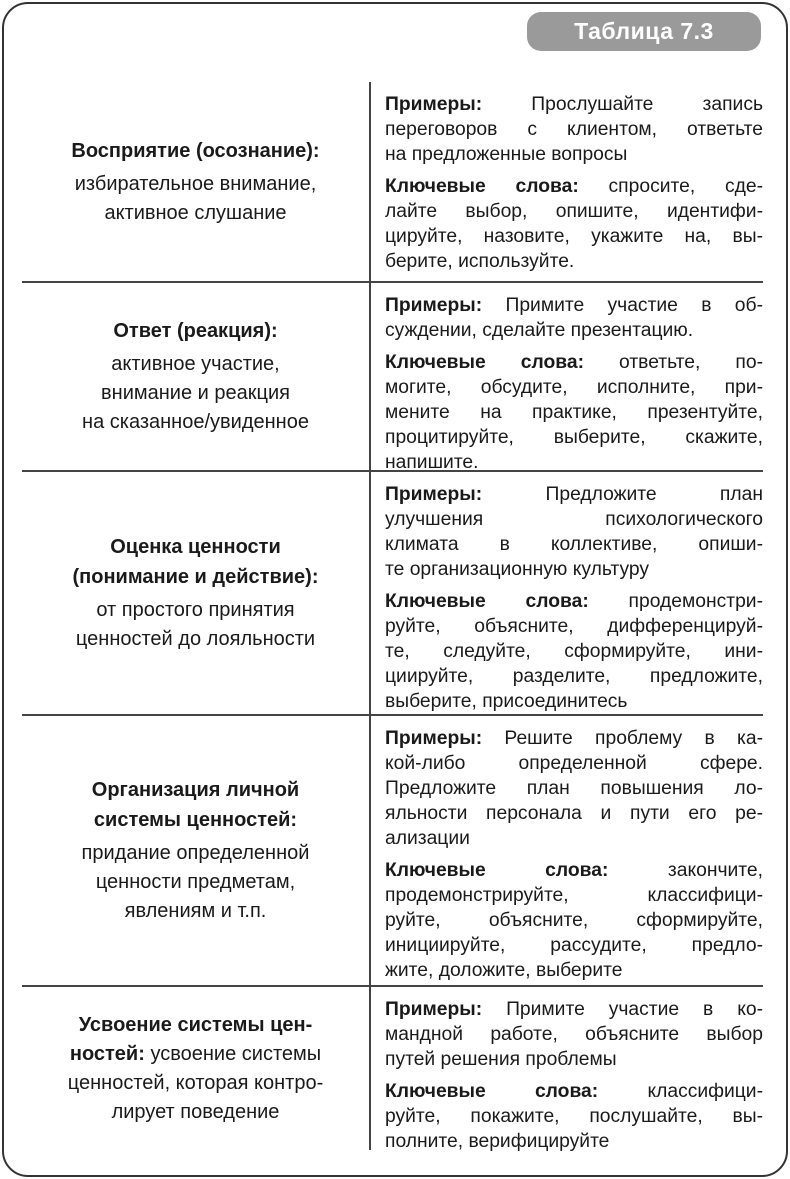  I want to click on line-text: могите, обсудите, исполните, при-, so click(574, 387).